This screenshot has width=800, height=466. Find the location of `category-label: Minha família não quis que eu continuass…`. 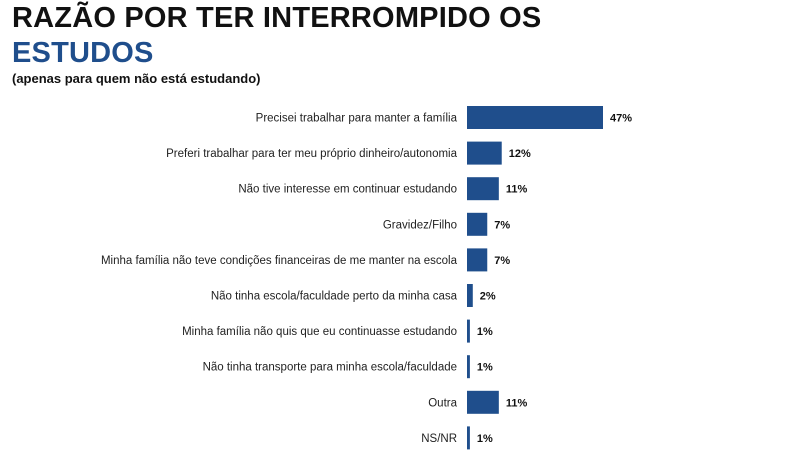

category-label: Minha família não quis que eu continuass… is located at coordinates (319, 332).